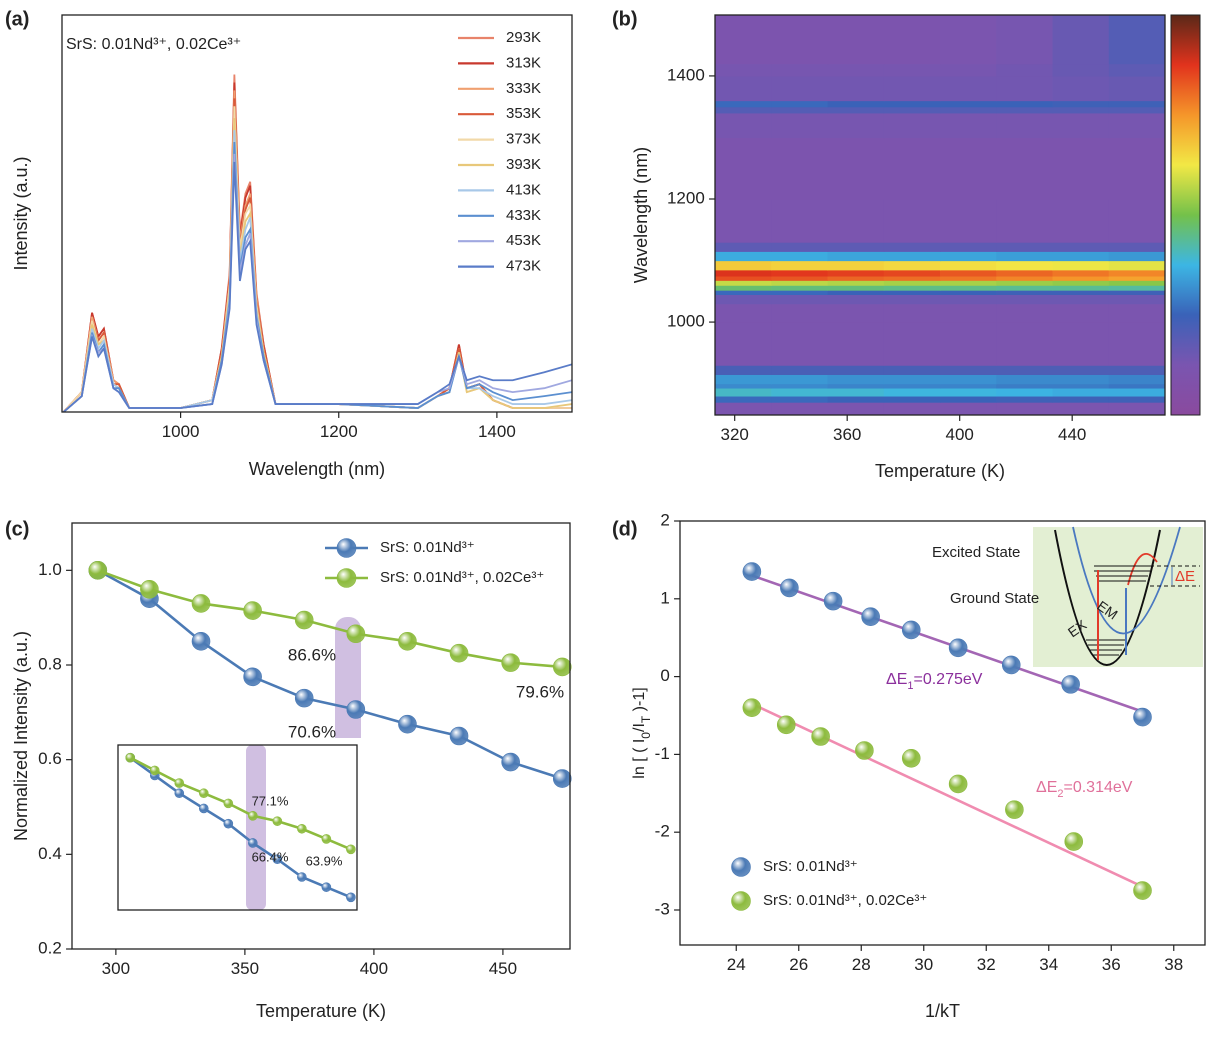  What do you see at coordinates (245, 968) in the screenshot?
I see `x-tick-label: 350` at bounding box center [245, 968].